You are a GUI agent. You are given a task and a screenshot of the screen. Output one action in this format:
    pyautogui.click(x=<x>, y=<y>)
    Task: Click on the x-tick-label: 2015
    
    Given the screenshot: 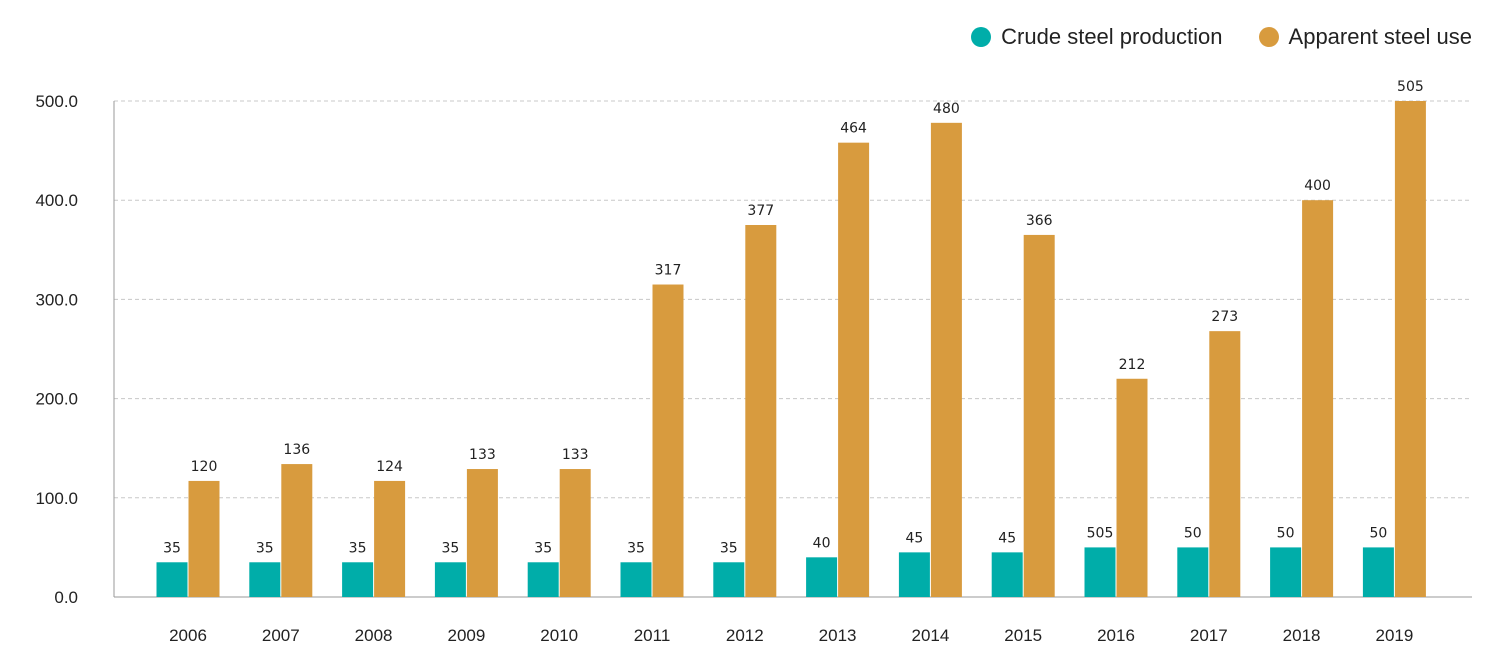 What is the action you would take?
    pyautogui.click(x=1023, y=635)
    